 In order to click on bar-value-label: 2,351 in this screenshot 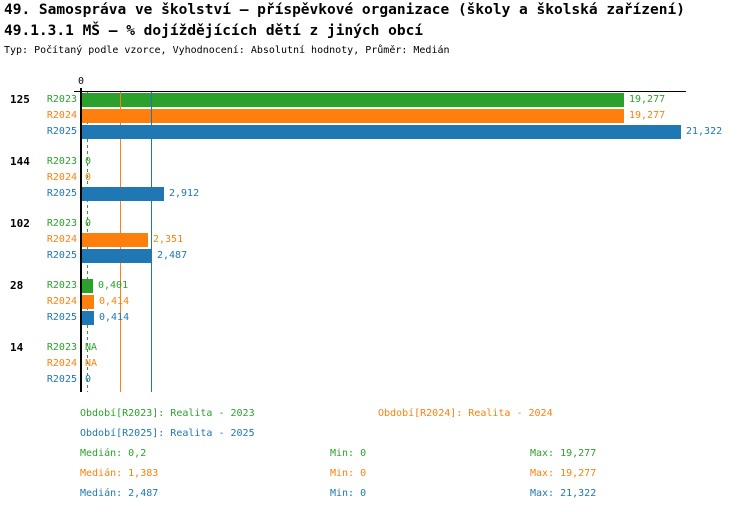, I will do `click(168, 239)`.